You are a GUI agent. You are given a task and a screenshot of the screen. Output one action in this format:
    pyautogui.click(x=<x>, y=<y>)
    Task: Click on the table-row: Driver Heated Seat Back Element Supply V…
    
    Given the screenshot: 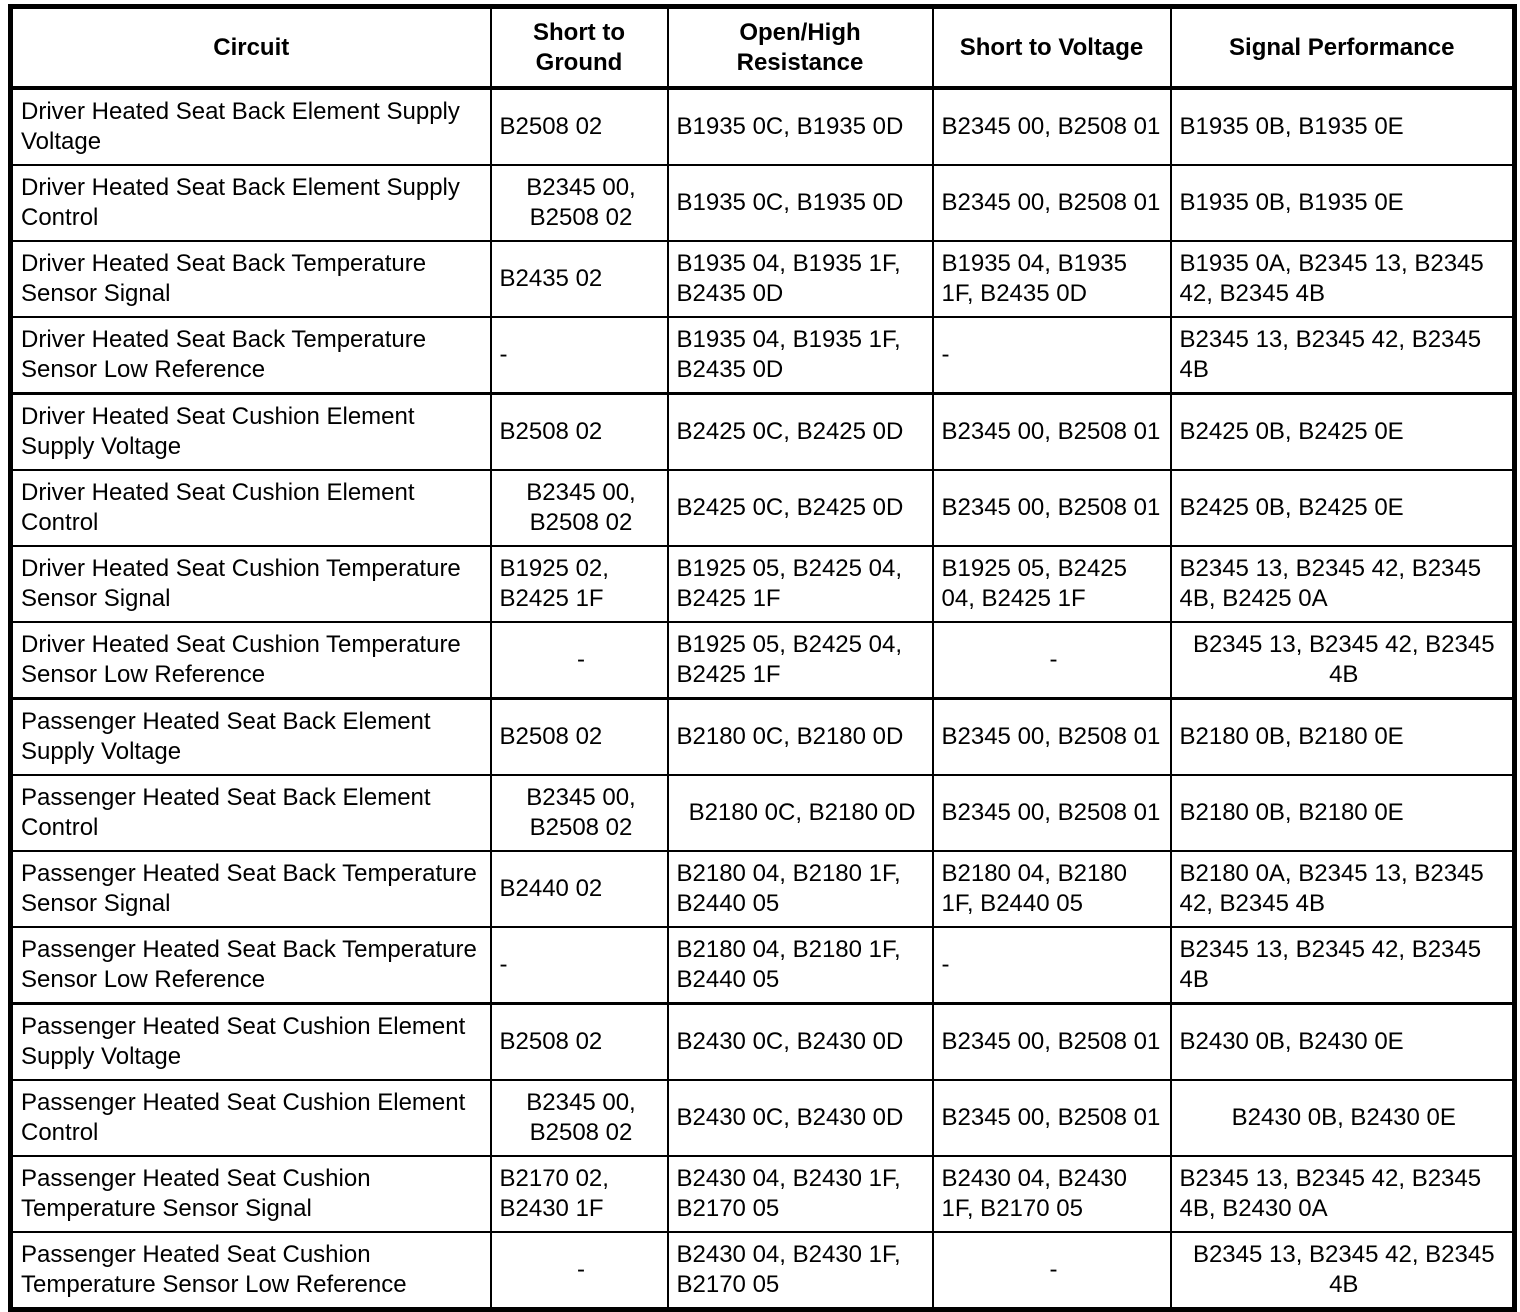 What is the action you would take?
    pyautogui.click(x=762, y=126)
    